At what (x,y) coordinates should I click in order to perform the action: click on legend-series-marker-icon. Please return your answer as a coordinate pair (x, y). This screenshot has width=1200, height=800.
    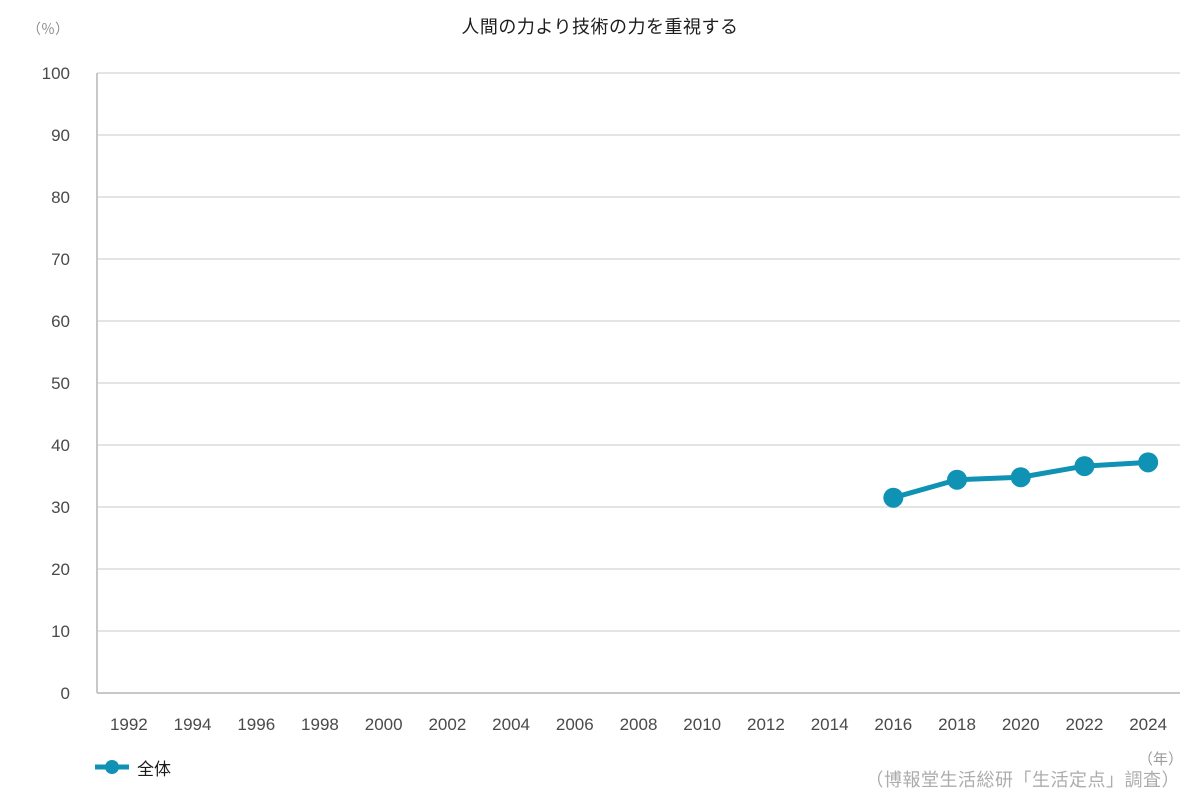
    Looking at the image, I should click on (112, 767).